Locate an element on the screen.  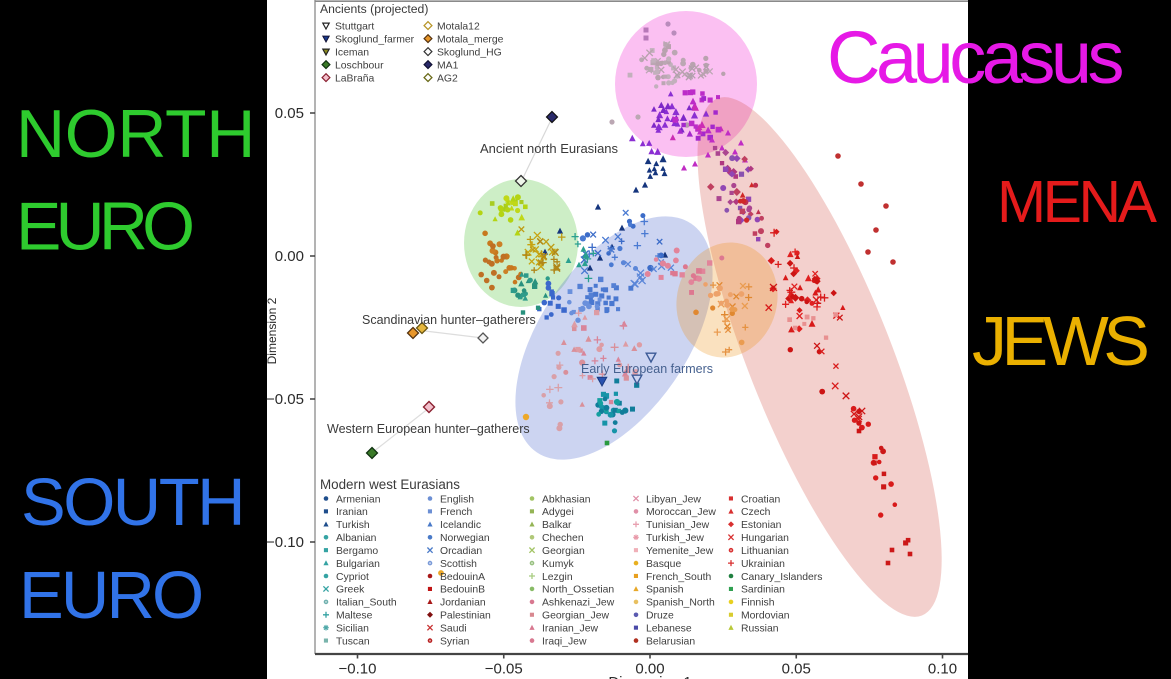
svg-text: Basque is located at coordinates (663, 564).